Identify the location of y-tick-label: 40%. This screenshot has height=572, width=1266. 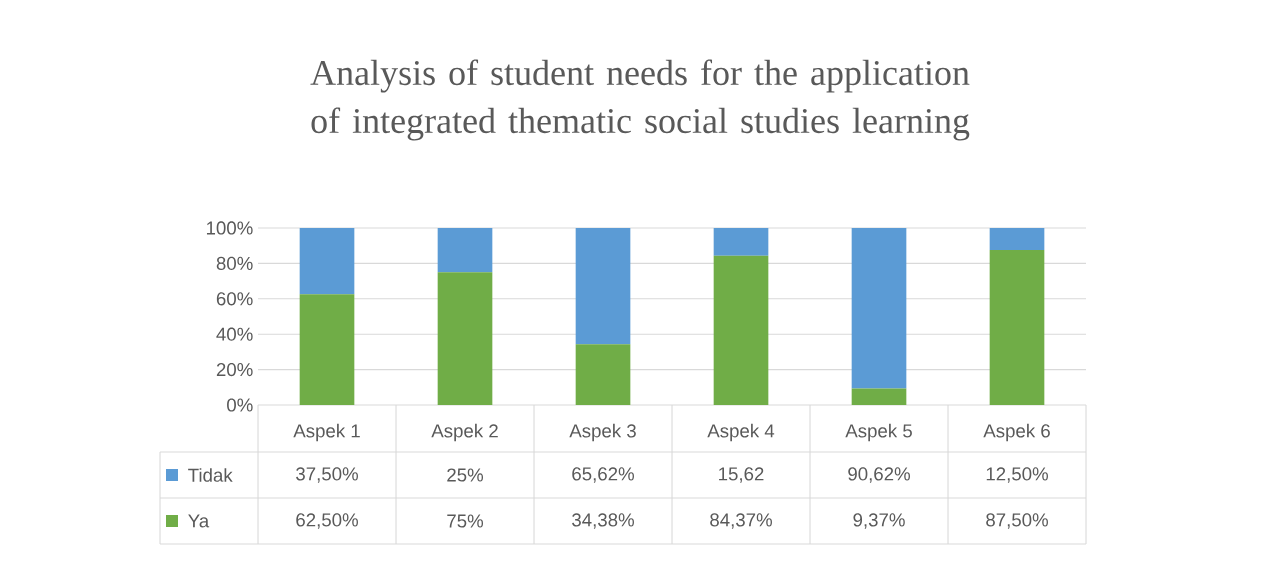
(234, 334).